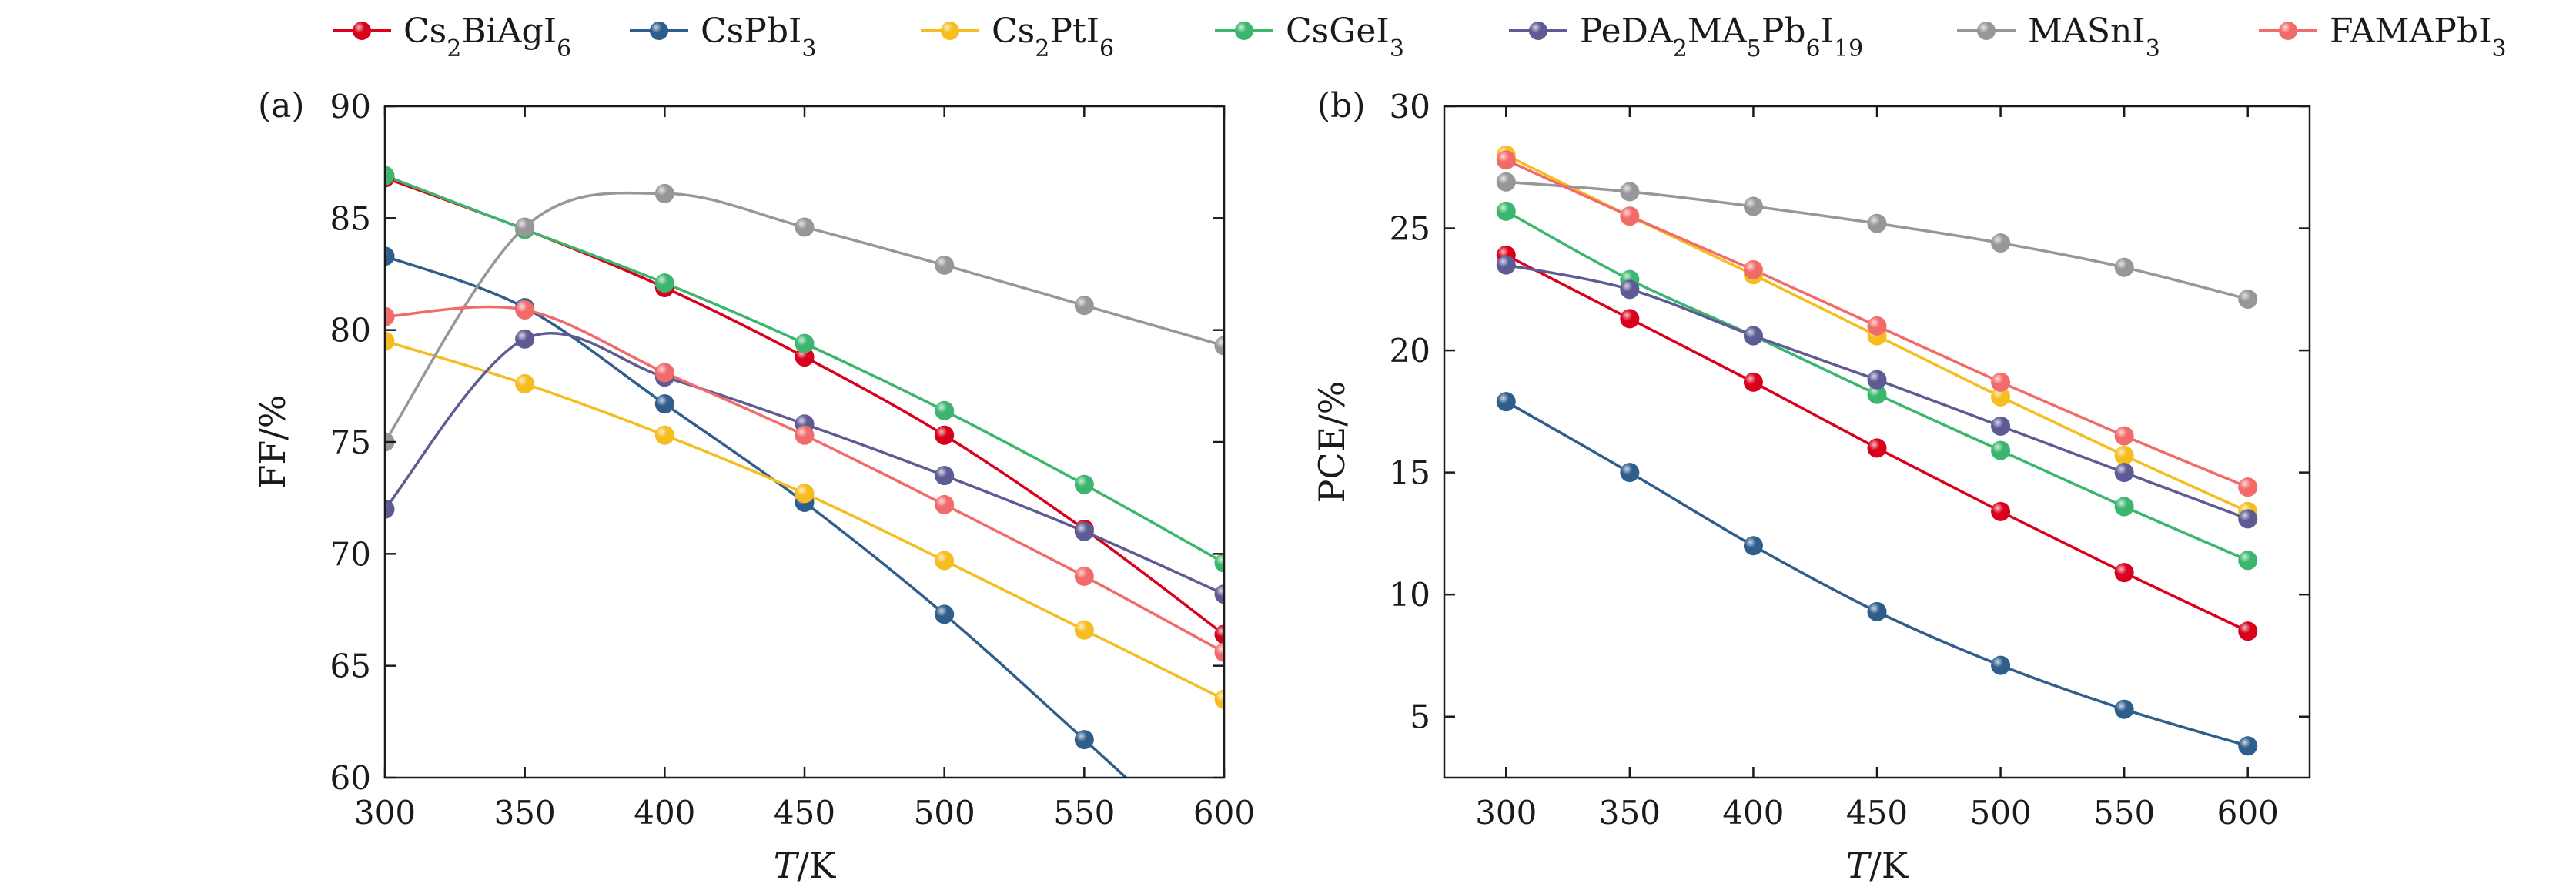 The height and width of the screenshot is (887, 2576). Describe the element at coordinates (1053, 37) in the screenshot. I see `legend-label: Cs2PtI6` at that location.